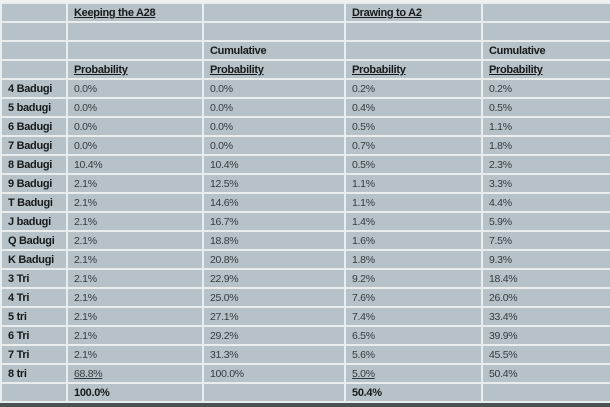 The image size is (610, 407). I want to click on cumulative-header-row: Cumulative Cumulative, so click(305, 50).